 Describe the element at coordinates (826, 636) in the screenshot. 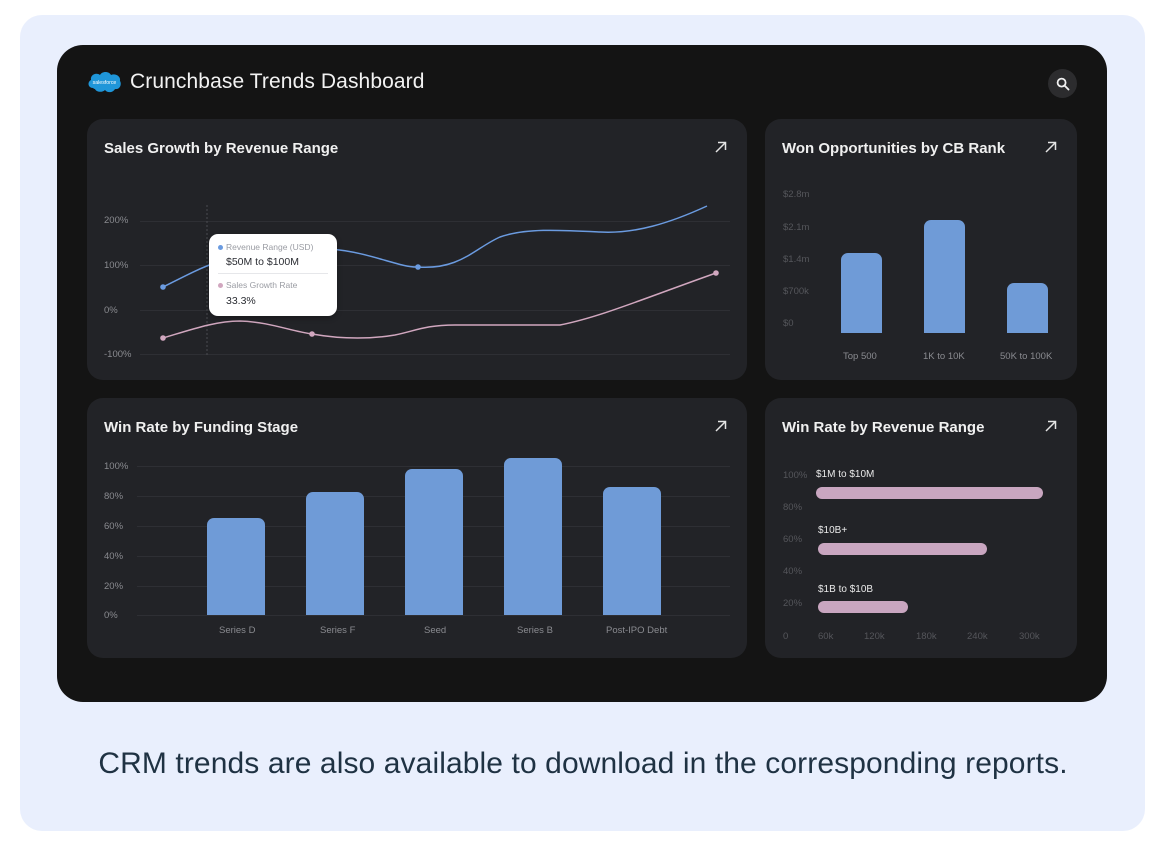

I see `x-axis-tick: 60k` at that location.